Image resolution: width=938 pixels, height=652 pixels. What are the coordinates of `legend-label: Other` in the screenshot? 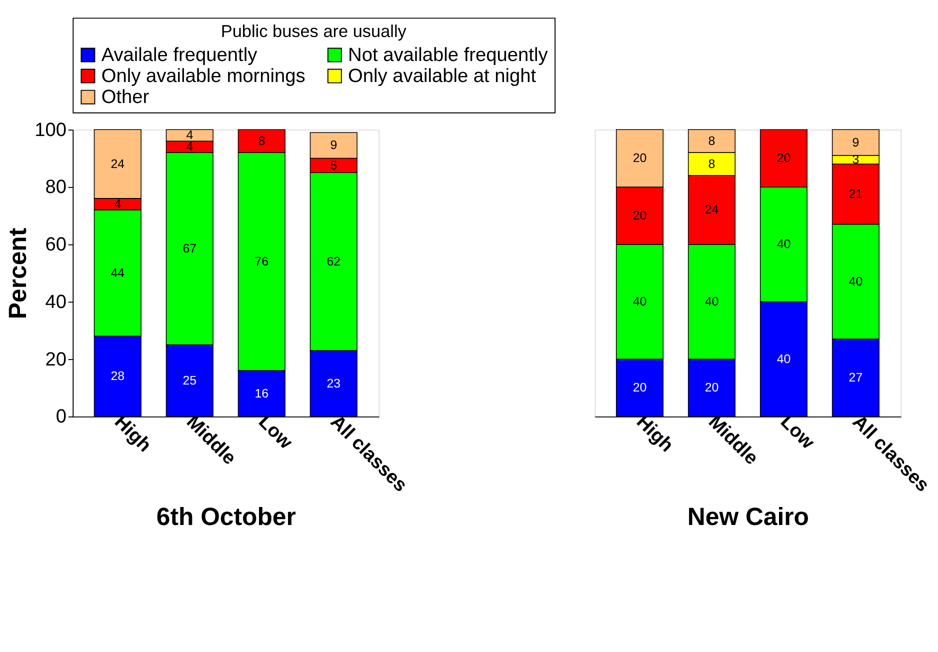 It's located at (125, 97).